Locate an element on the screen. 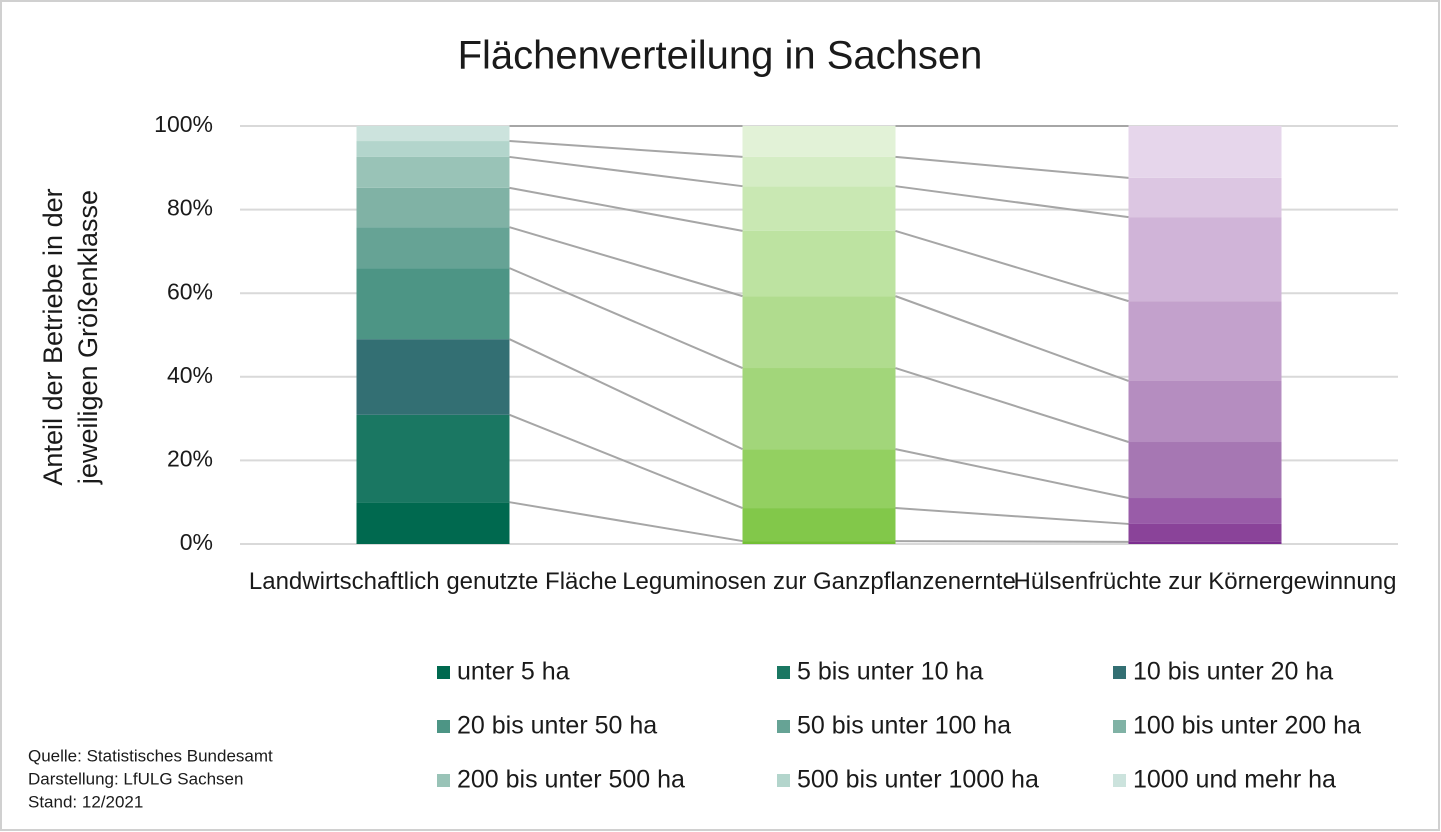 The width and height of the screenshot is (1441, 832). source-note: Quelle: Statistisches Bundesamt is located at coordinates (150, 755).